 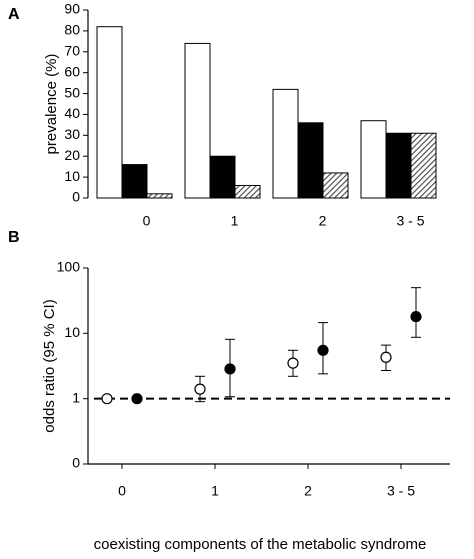 What do you see at coordinates (72, 30) in the screenshot?
I see `y-tick-label: 80` at bounding box center [72, 30].